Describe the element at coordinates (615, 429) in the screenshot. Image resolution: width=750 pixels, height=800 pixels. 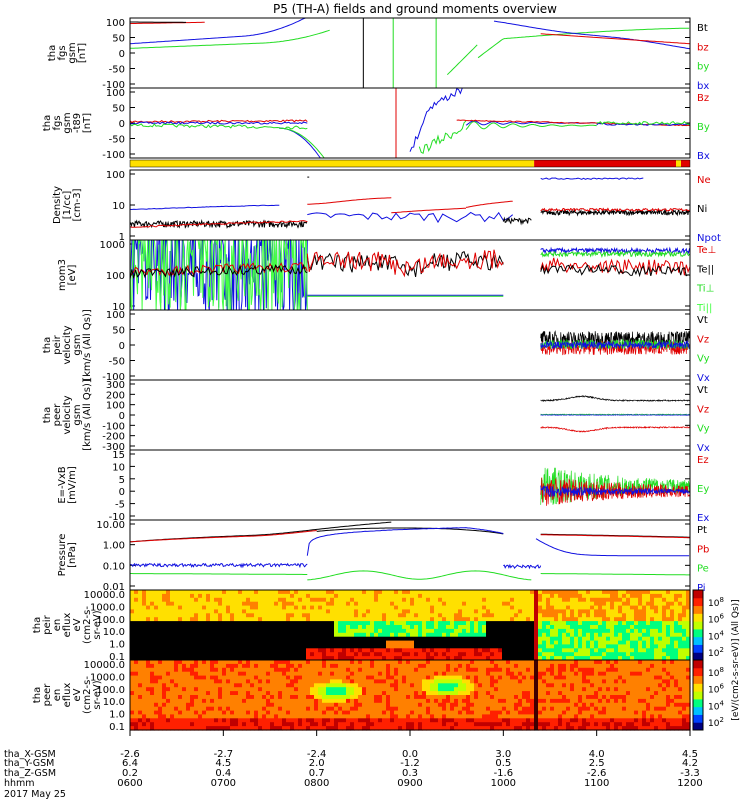
I see `series-Vz` at that location.